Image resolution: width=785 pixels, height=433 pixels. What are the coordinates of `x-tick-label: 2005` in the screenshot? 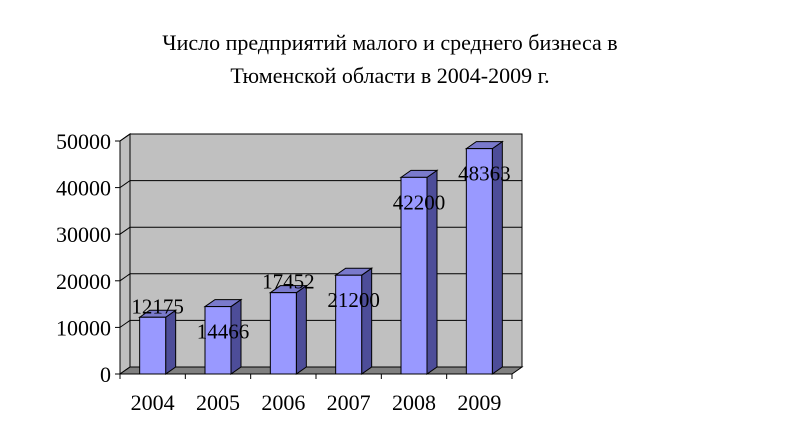 It's located at (218, 402).